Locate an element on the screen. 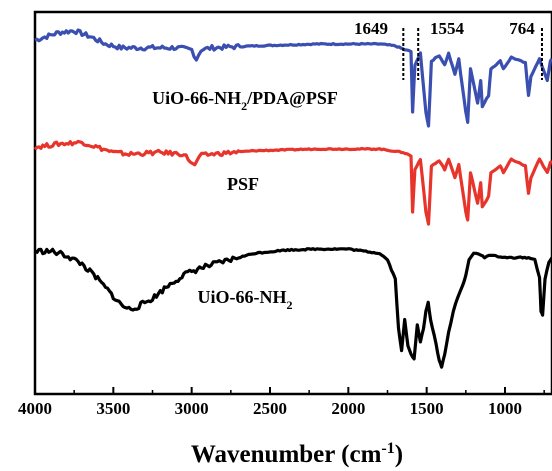 The height and width of the screenshot is (471, 552). x-tick-label-1000: 1000 is located at coordinates (505, 408).